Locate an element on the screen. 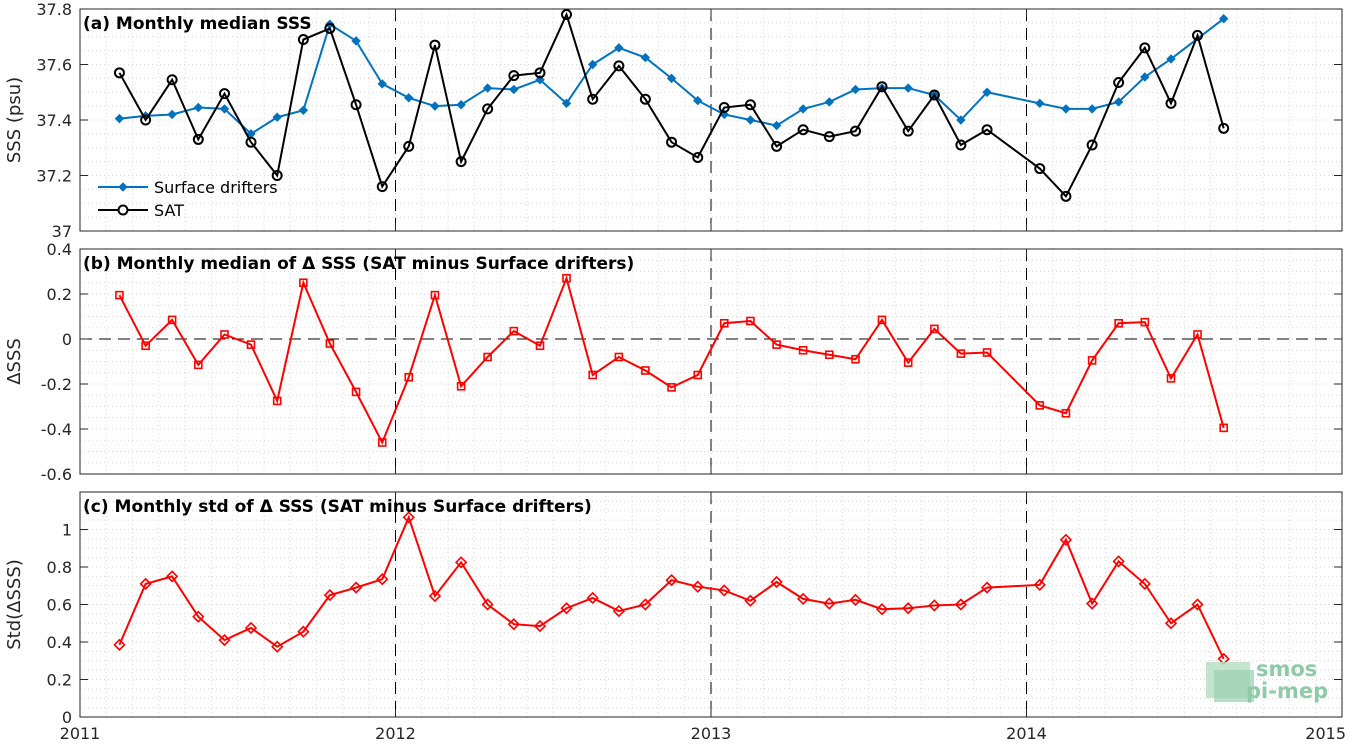  y-tick-label: 37 is located at coordinates (62, 231).